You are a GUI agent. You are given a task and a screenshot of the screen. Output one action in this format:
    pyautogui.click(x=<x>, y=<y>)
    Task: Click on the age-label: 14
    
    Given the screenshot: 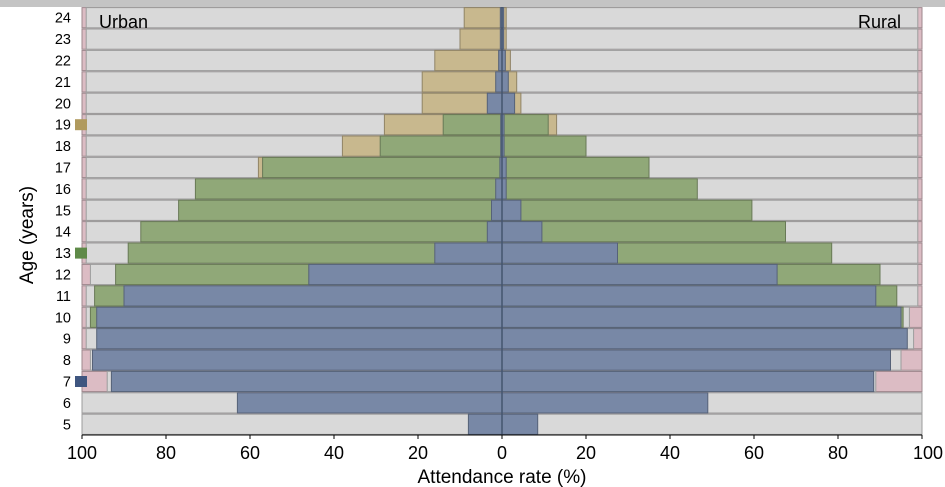 What is the action you would take?
    pyautogui.click(x=63, y=233)
    